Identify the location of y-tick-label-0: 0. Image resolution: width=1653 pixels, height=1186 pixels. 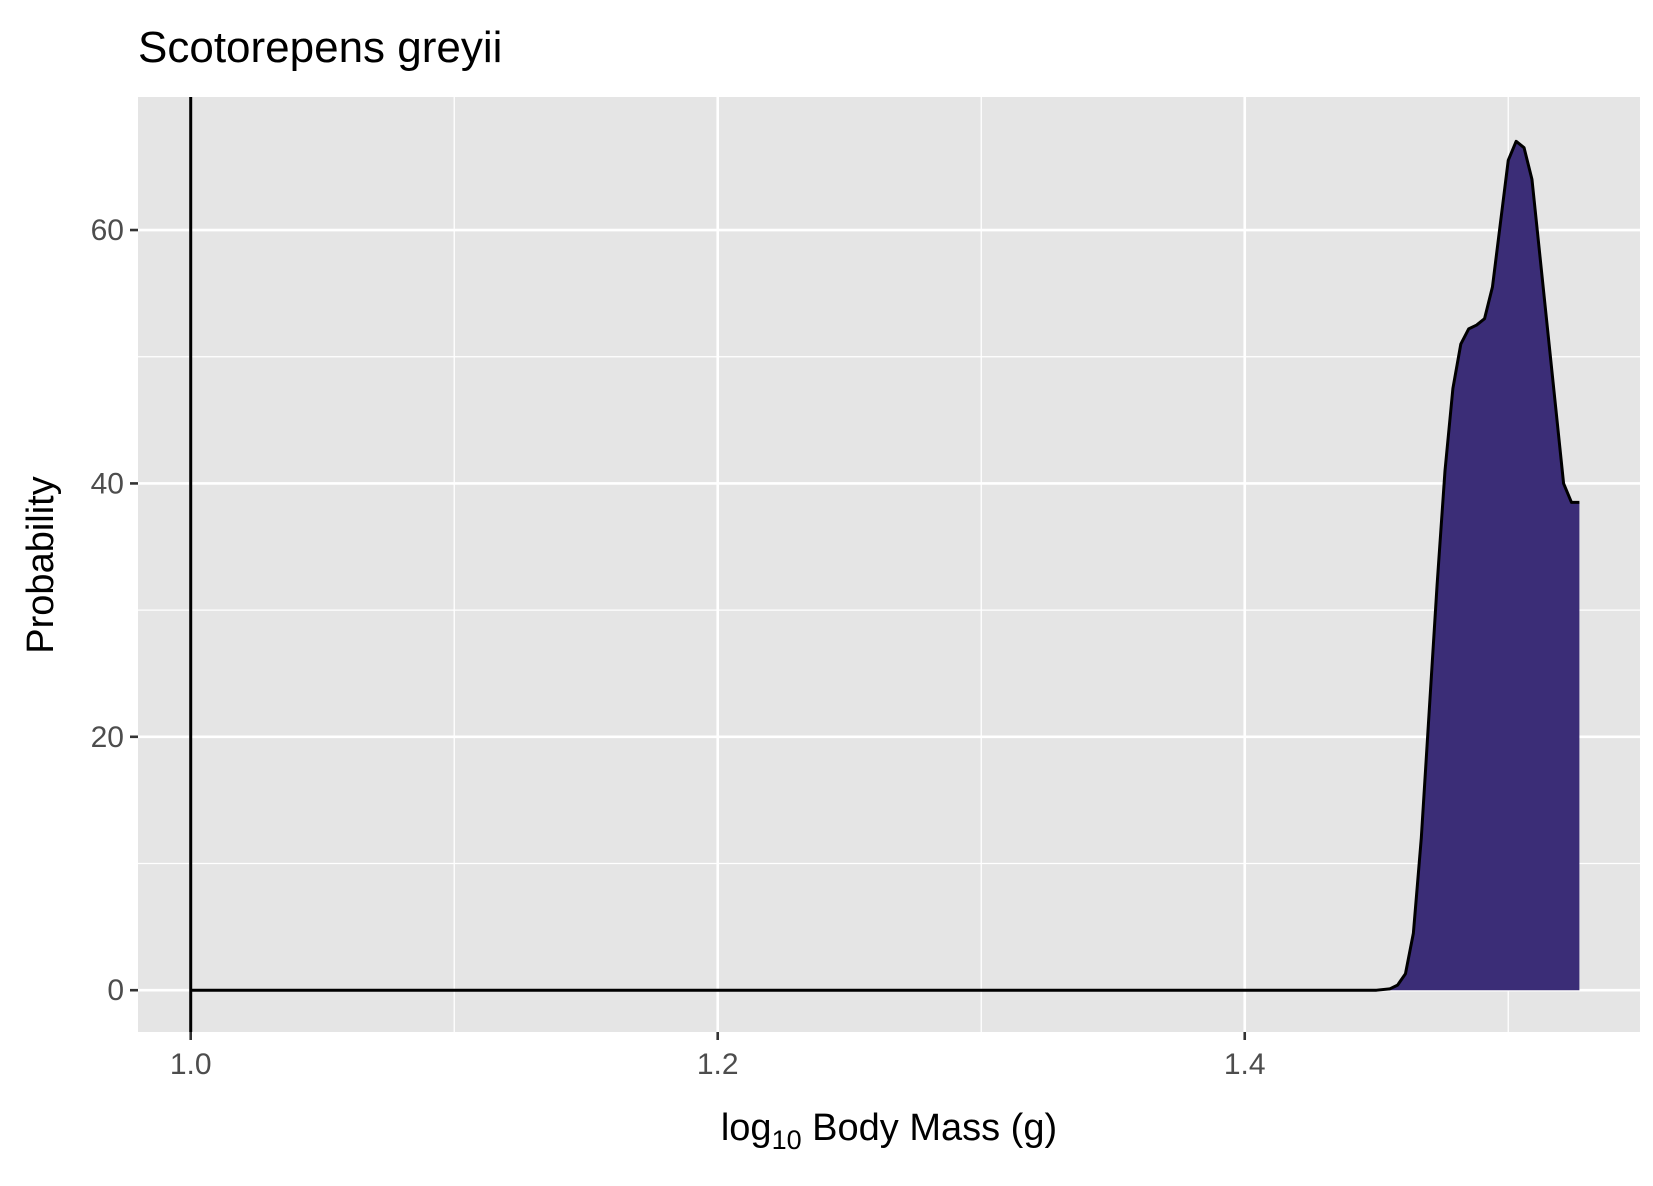
(115, 990).